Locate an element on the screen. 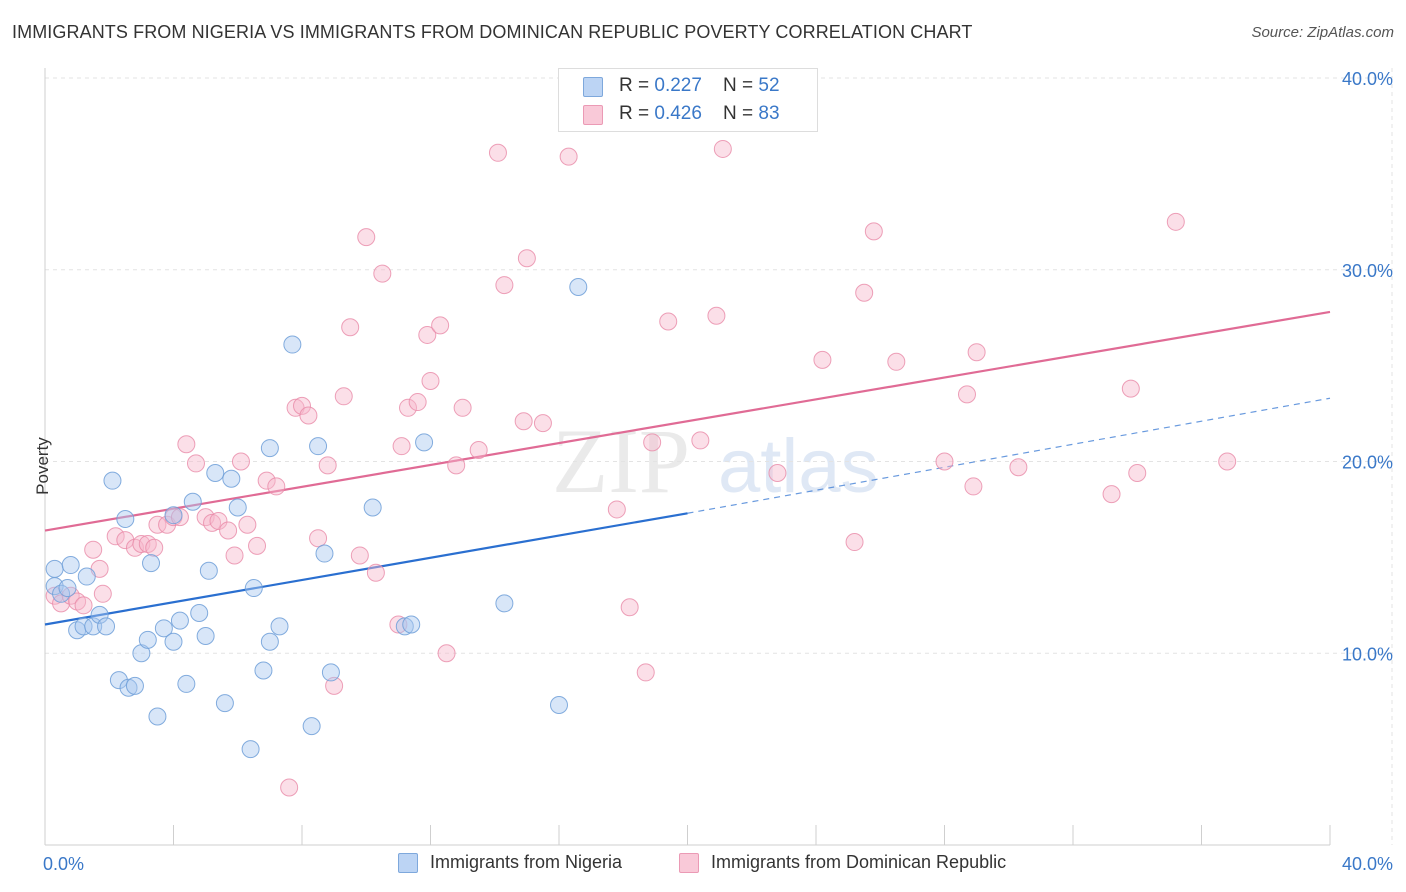  y-tick-label: 30.0% is located at coordinates (1367, 271).